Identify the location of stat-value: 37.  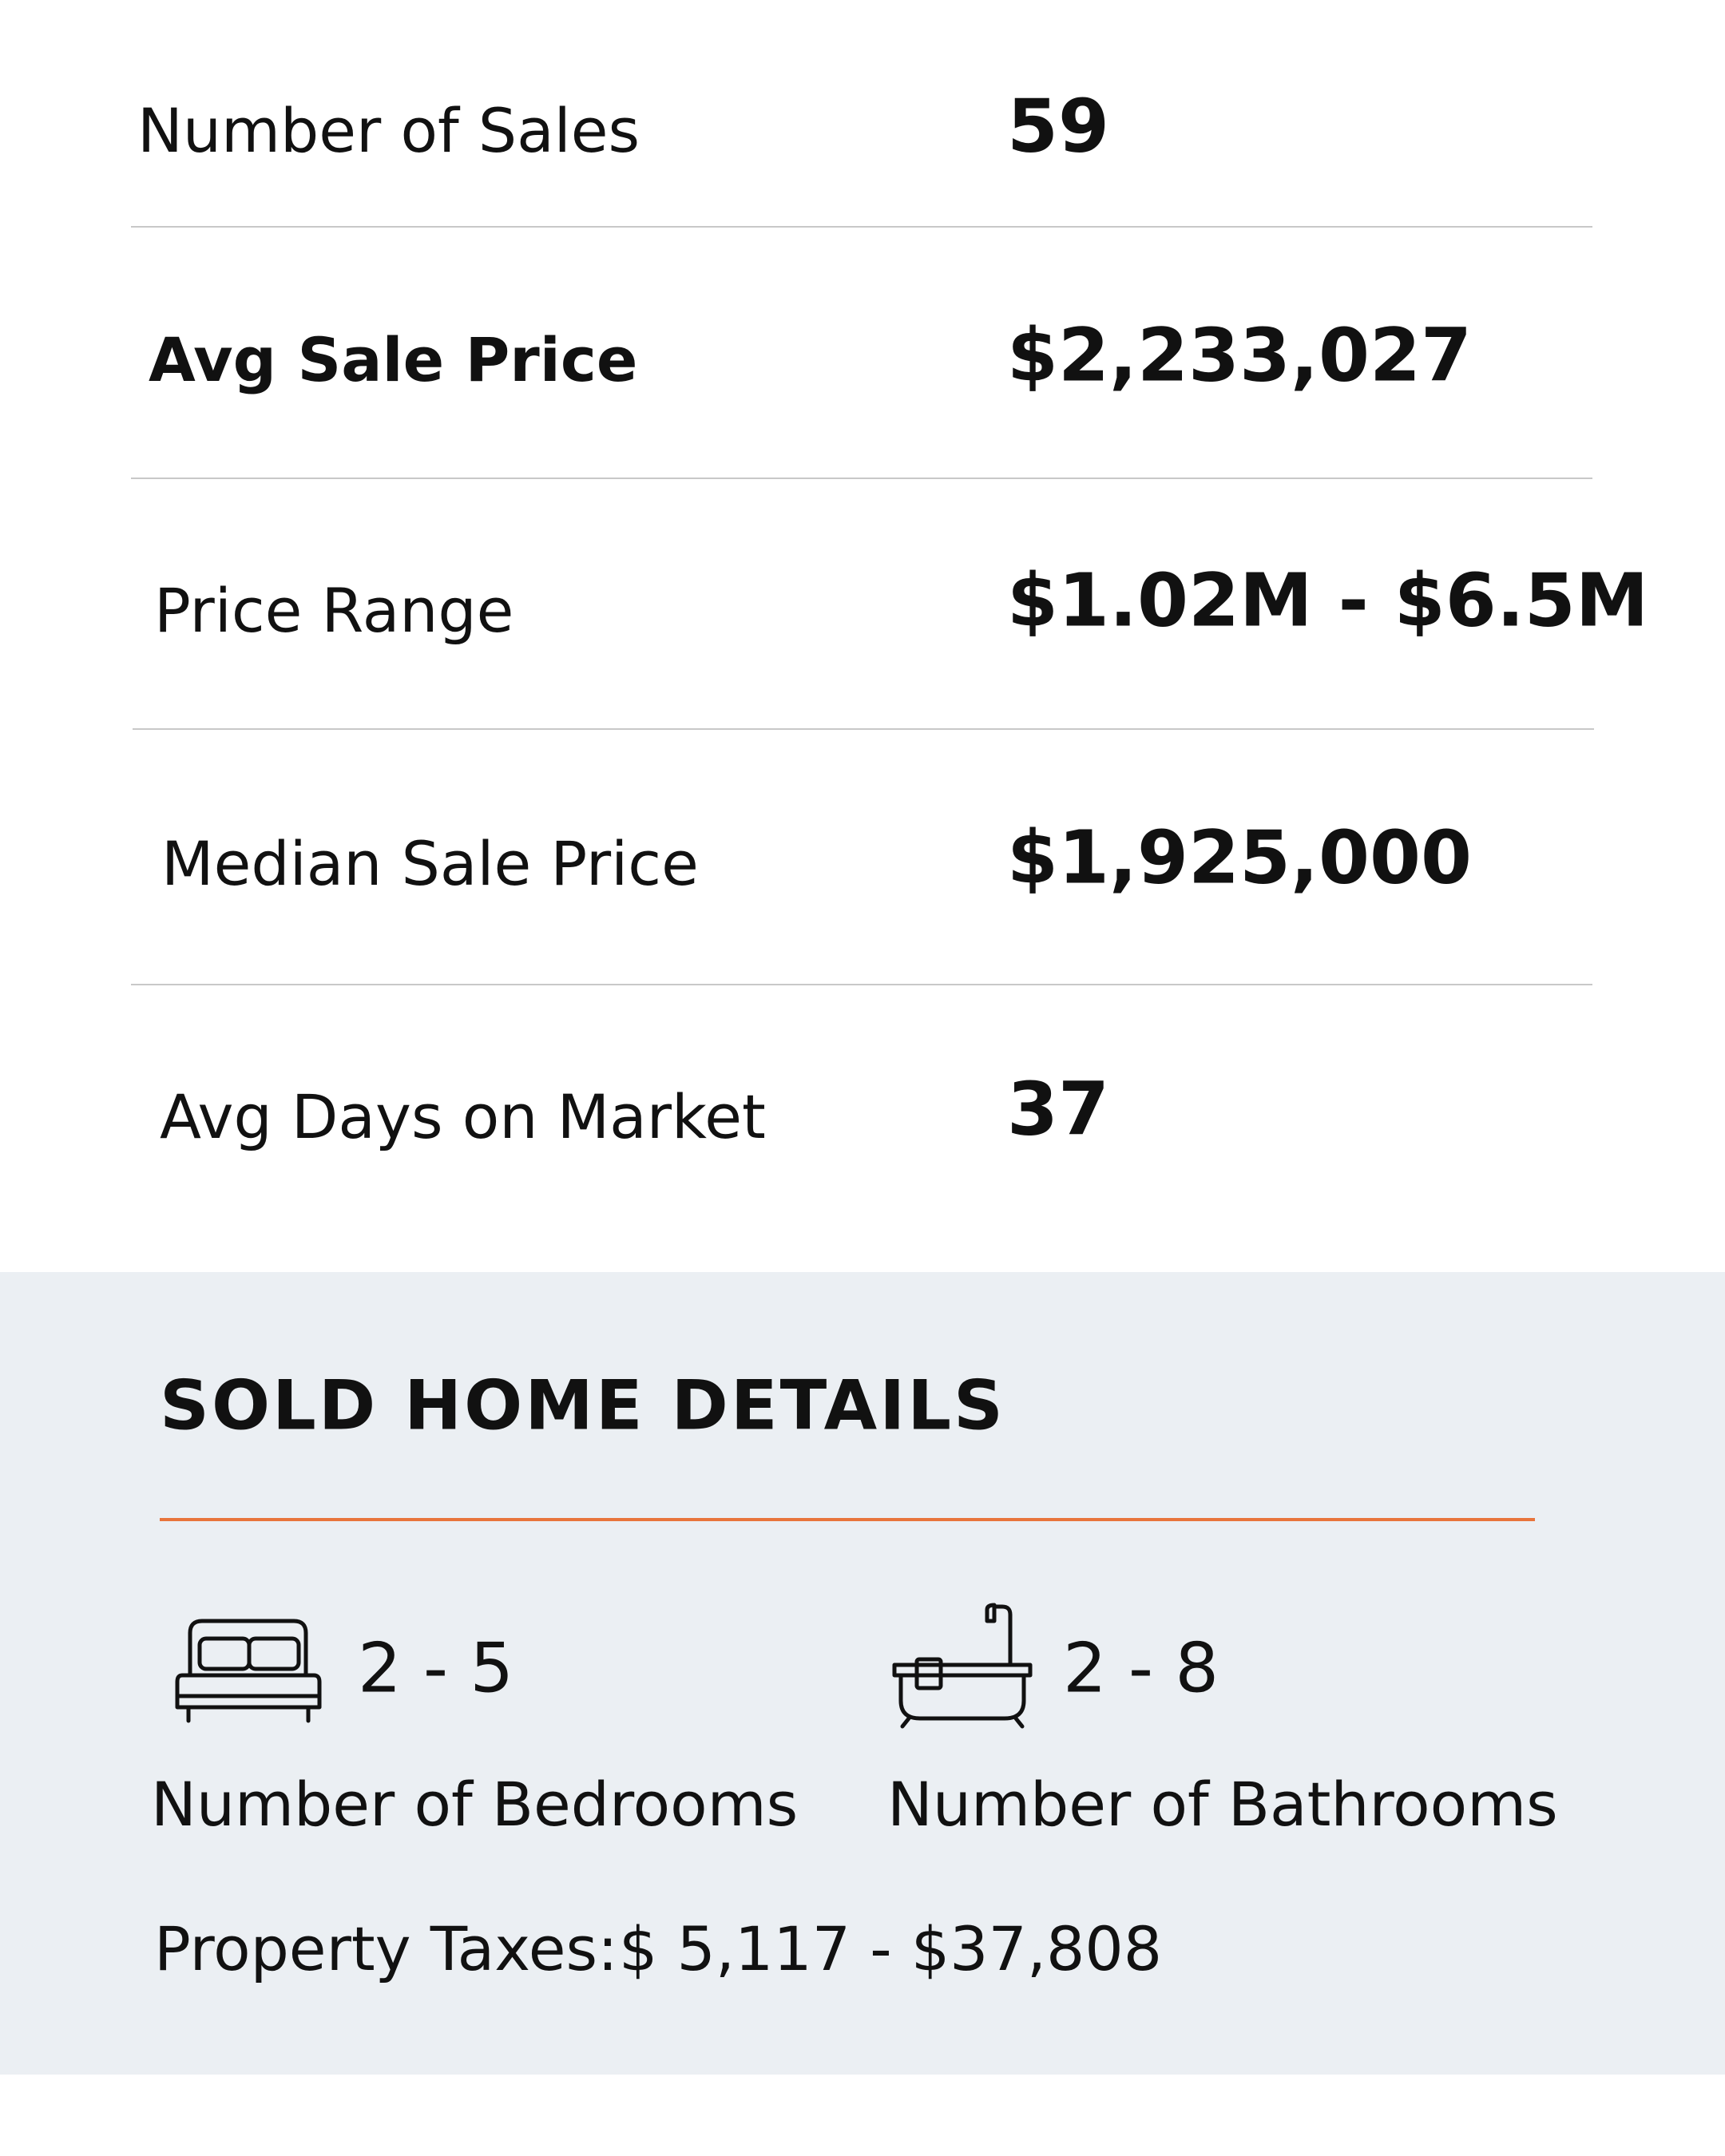
(1058, 1108).